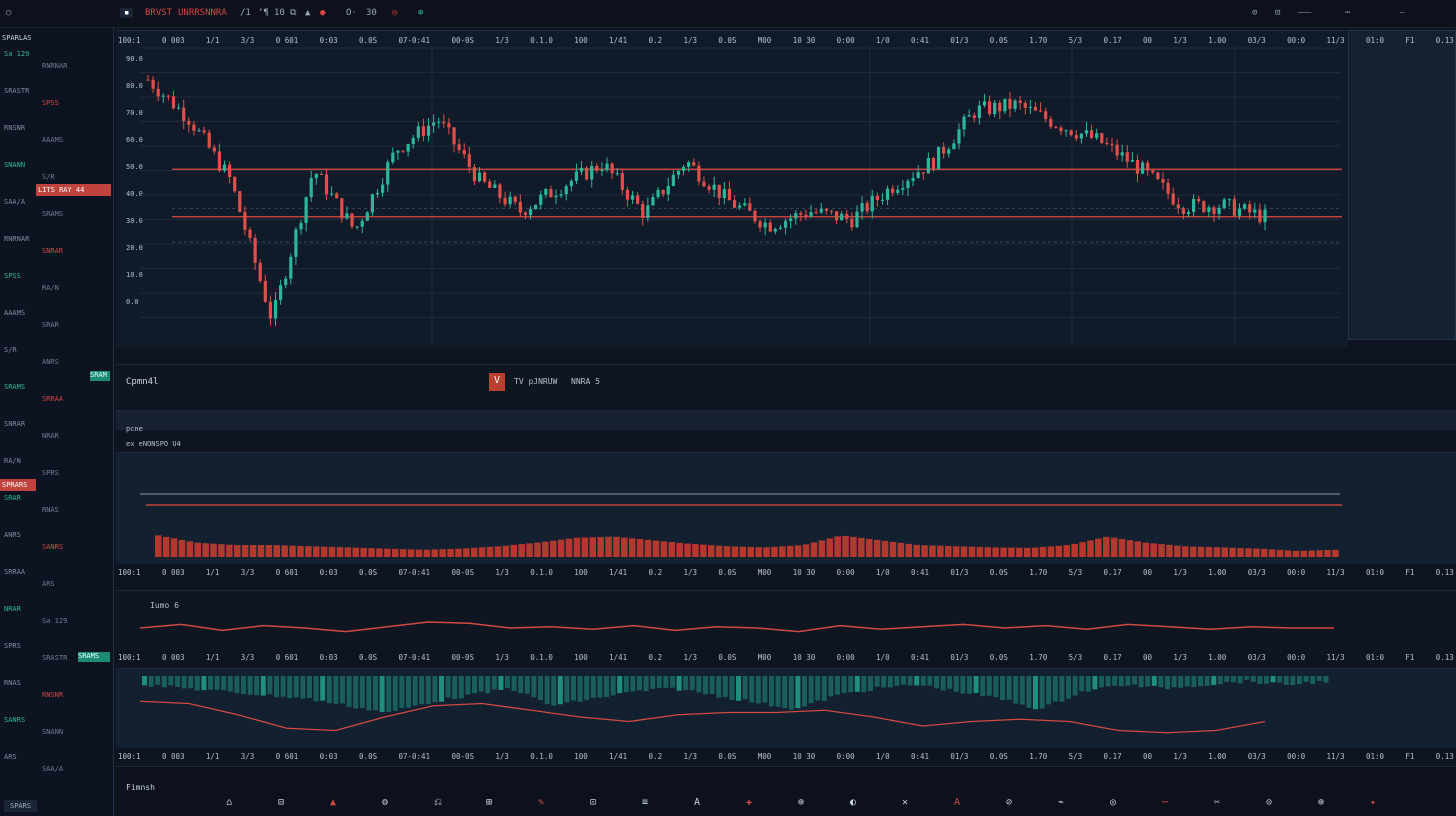 This screenshot has height=816, width=1456. I want to click on watchlist-row: SRAMS, so click(15, 387).